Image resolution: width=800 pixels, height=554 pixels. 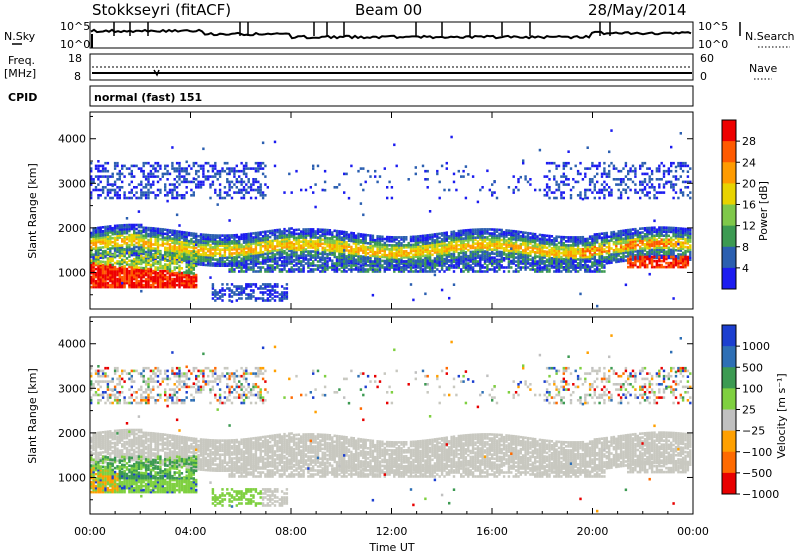 What do you see at coordinates (392, 531) in the screenshot?
I see `x-tick-label: 12:00` at bounding box center [392, 531].